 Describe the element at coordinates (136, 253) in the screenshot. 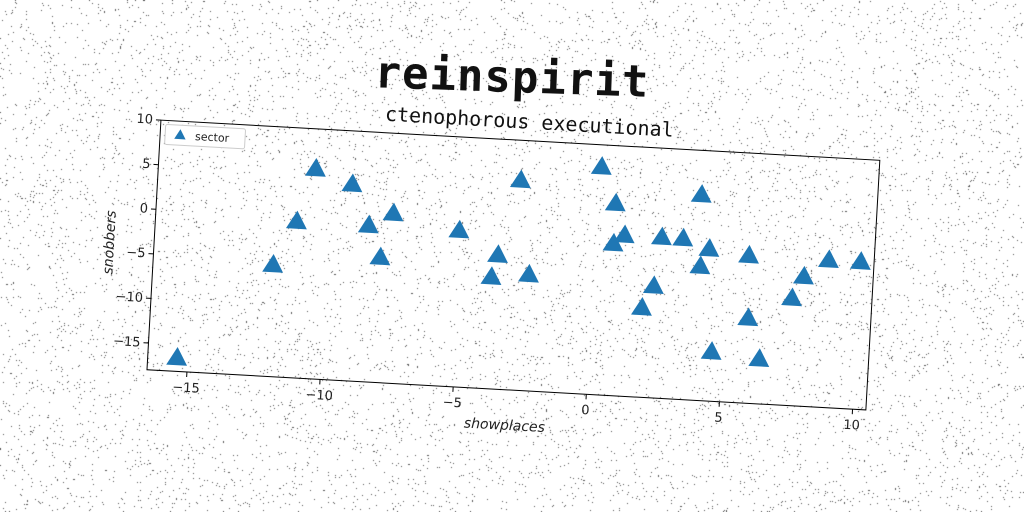

I see `y-tick-label: −5` at that location.